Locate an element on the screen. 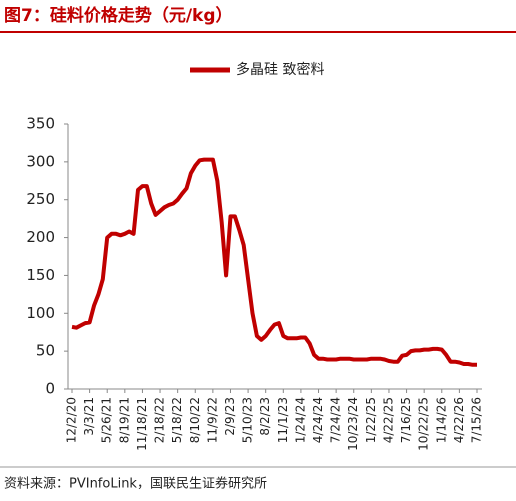 The width and height of the screenshot is (516, 501). y-tick-label: 350 is located at coordinates (40, 124).